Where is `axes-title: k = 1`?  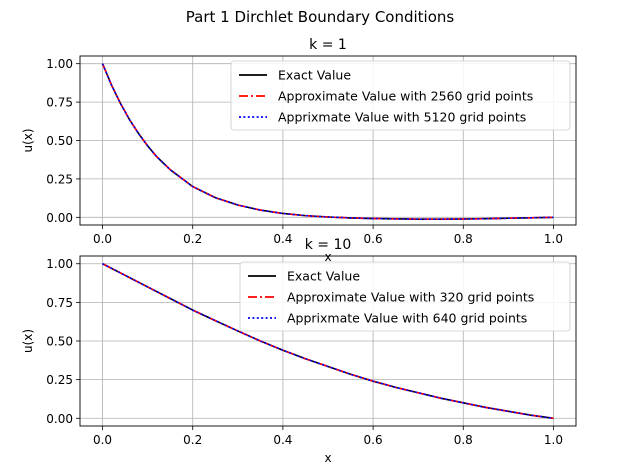 axes-title: k = 1 is located at coordinates (328, 45).